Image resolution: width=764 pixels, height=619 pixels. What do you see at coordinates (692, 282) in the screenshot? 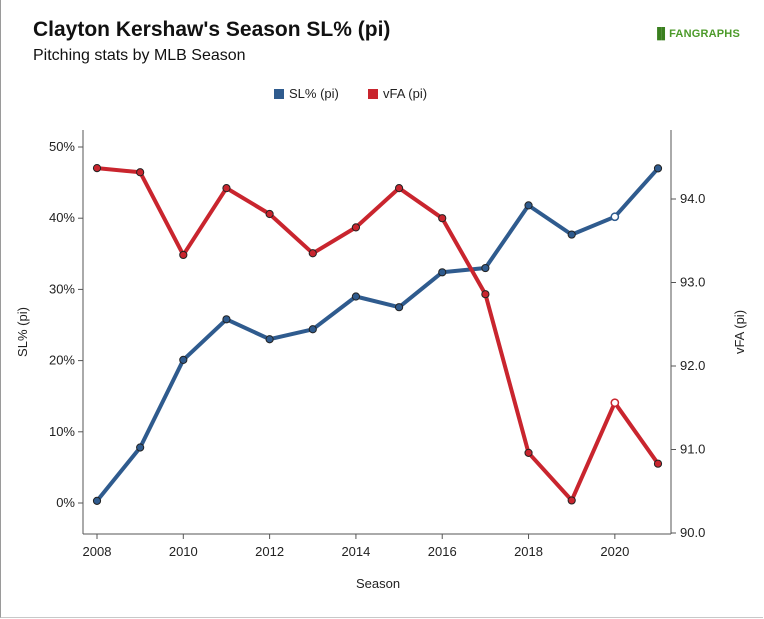
I see `right-tick-label: 93.0` at bounding box center [692, 282].